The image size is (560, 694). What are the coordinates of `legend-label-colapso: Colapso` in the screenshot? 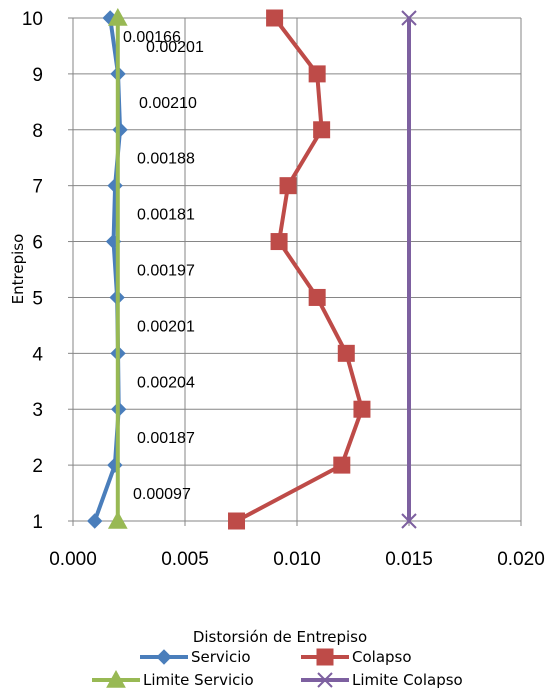 It's located at (382, 657).